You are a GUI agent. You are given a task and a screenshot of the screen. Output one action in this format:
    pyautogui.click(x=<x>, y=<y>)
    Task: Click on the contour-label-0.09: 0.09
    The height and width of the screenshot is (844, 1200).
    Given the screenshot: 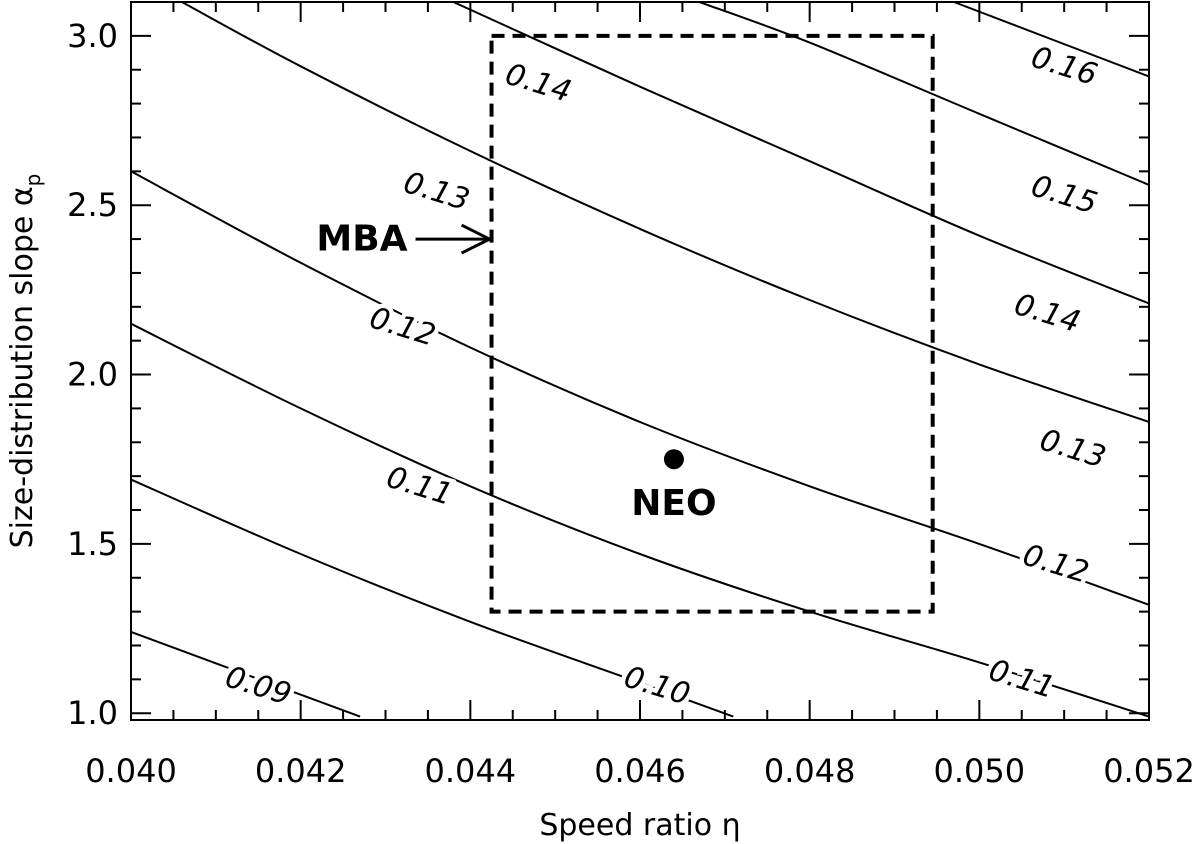 What is the action you would take?
    pyautogui.click(x=258, y=686)
    